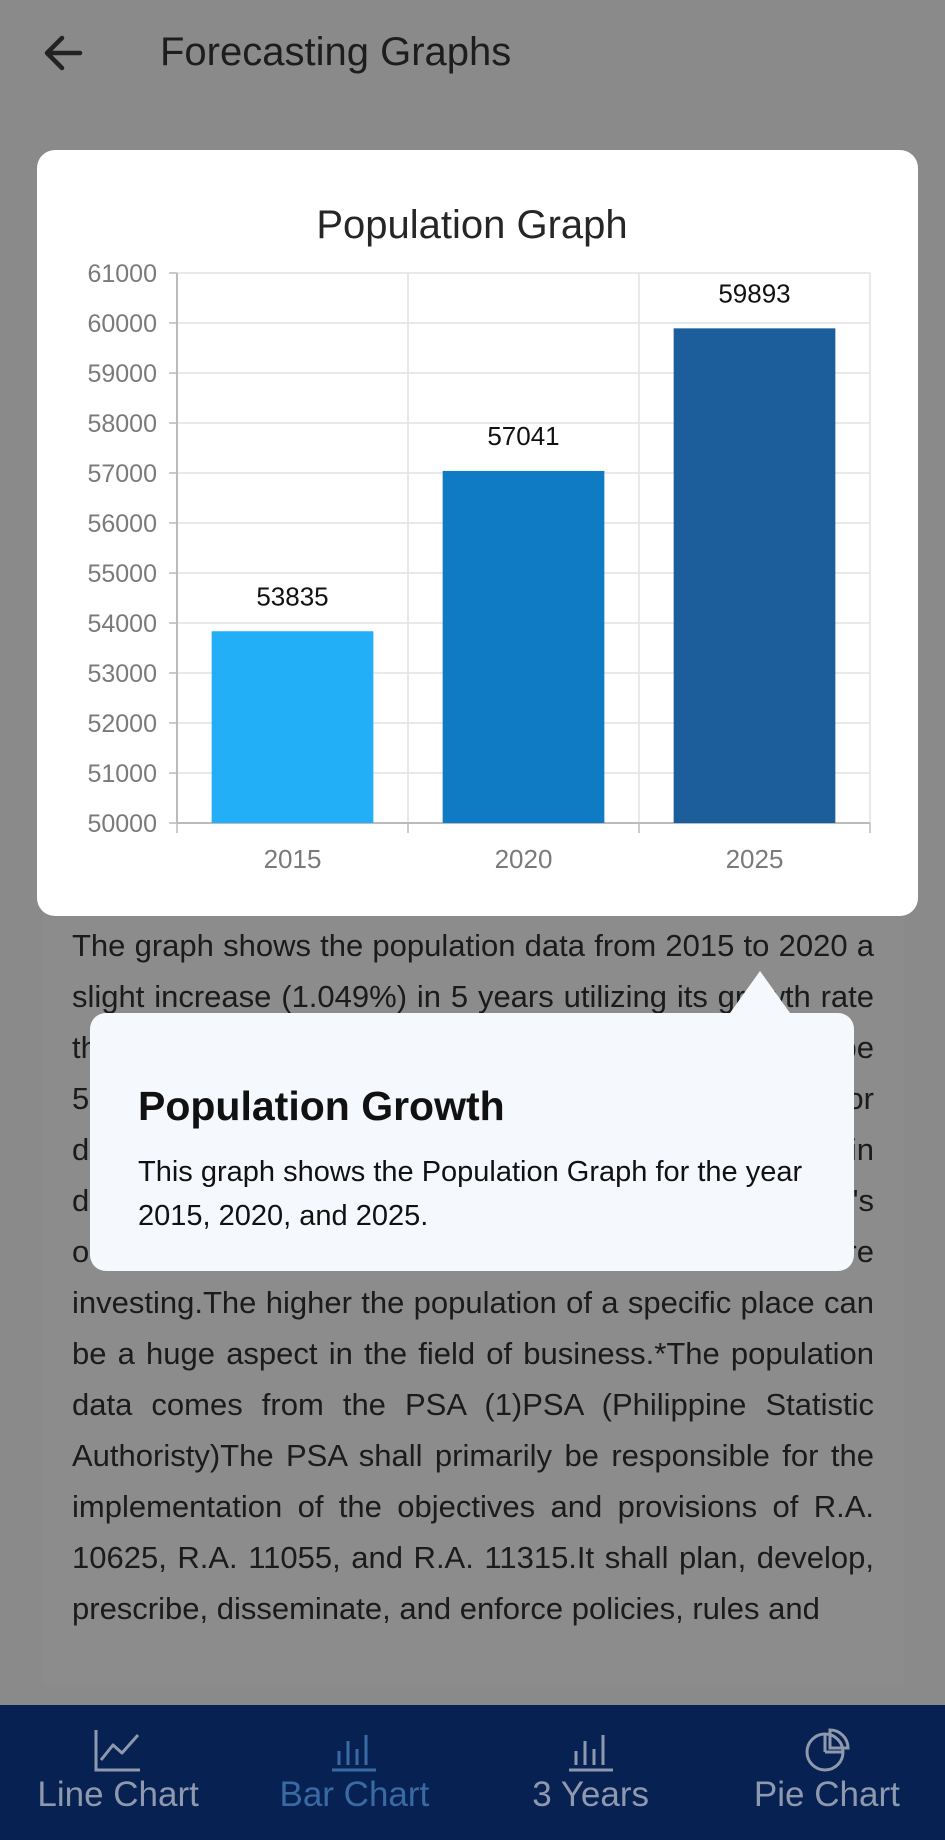 Image resolution: width=945 pixels, height=1840 pixels. What do you see at coordinates (321, 1106) in the screenshot?
I see `tooltip-title: Population Growth` at bounding box center [321, 1106].